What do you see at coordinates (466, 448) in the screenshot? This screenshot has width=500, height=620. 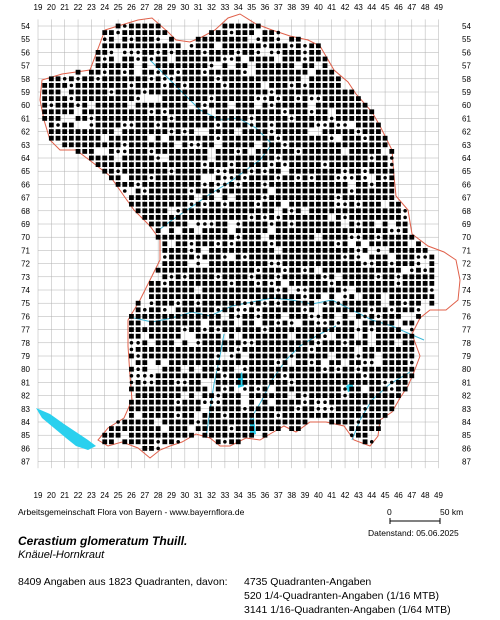 I see `row-label-right: 86` at bounding box center [466, 448].